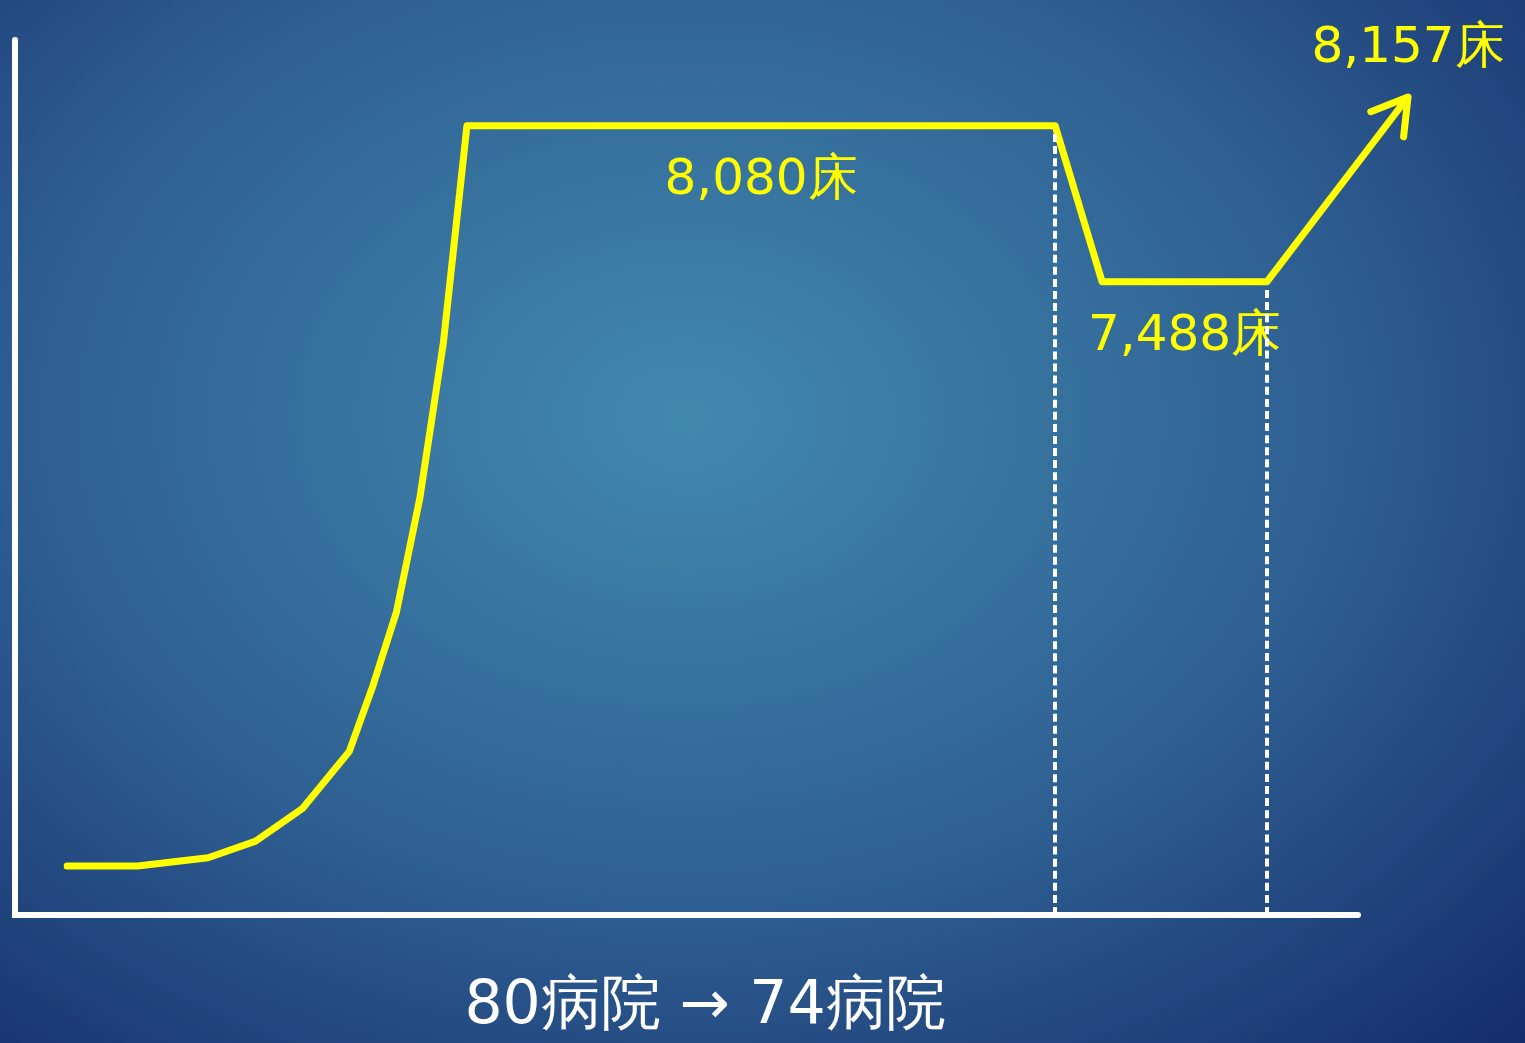 This screenshot has width=1525, height=1043. I want to click on annotation: 8,080床, so click(761, 176).